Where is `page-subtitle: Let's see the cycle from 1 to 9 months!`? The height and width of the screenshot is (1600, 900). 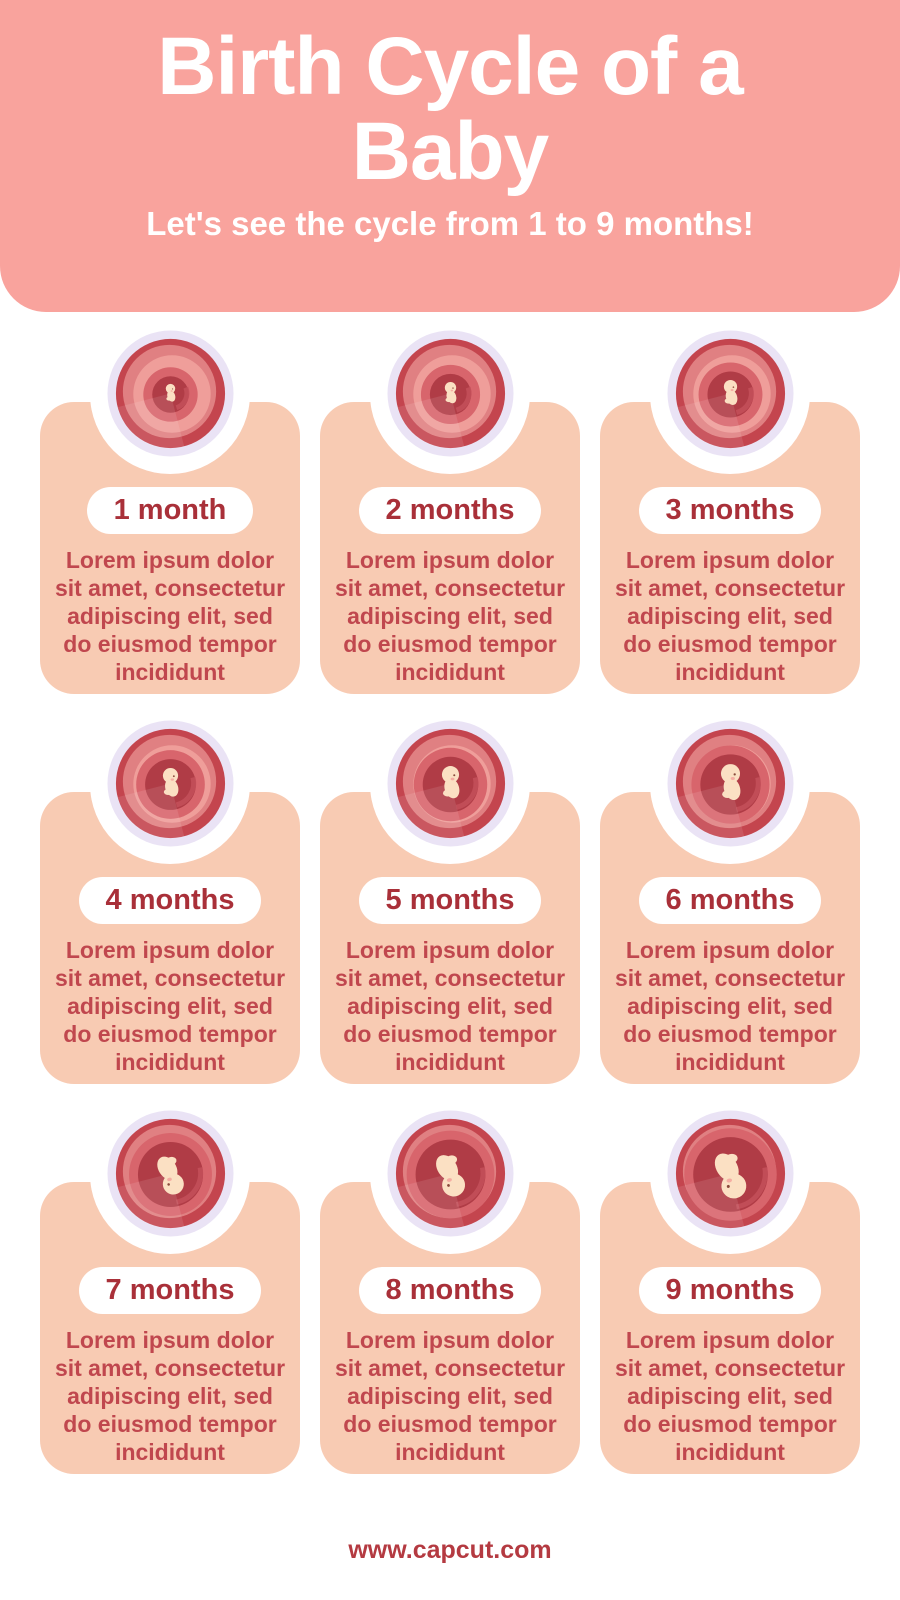 page-subtitle: Let's see the cycle from 1 to 9 months! is located at coordinates (450, 223).